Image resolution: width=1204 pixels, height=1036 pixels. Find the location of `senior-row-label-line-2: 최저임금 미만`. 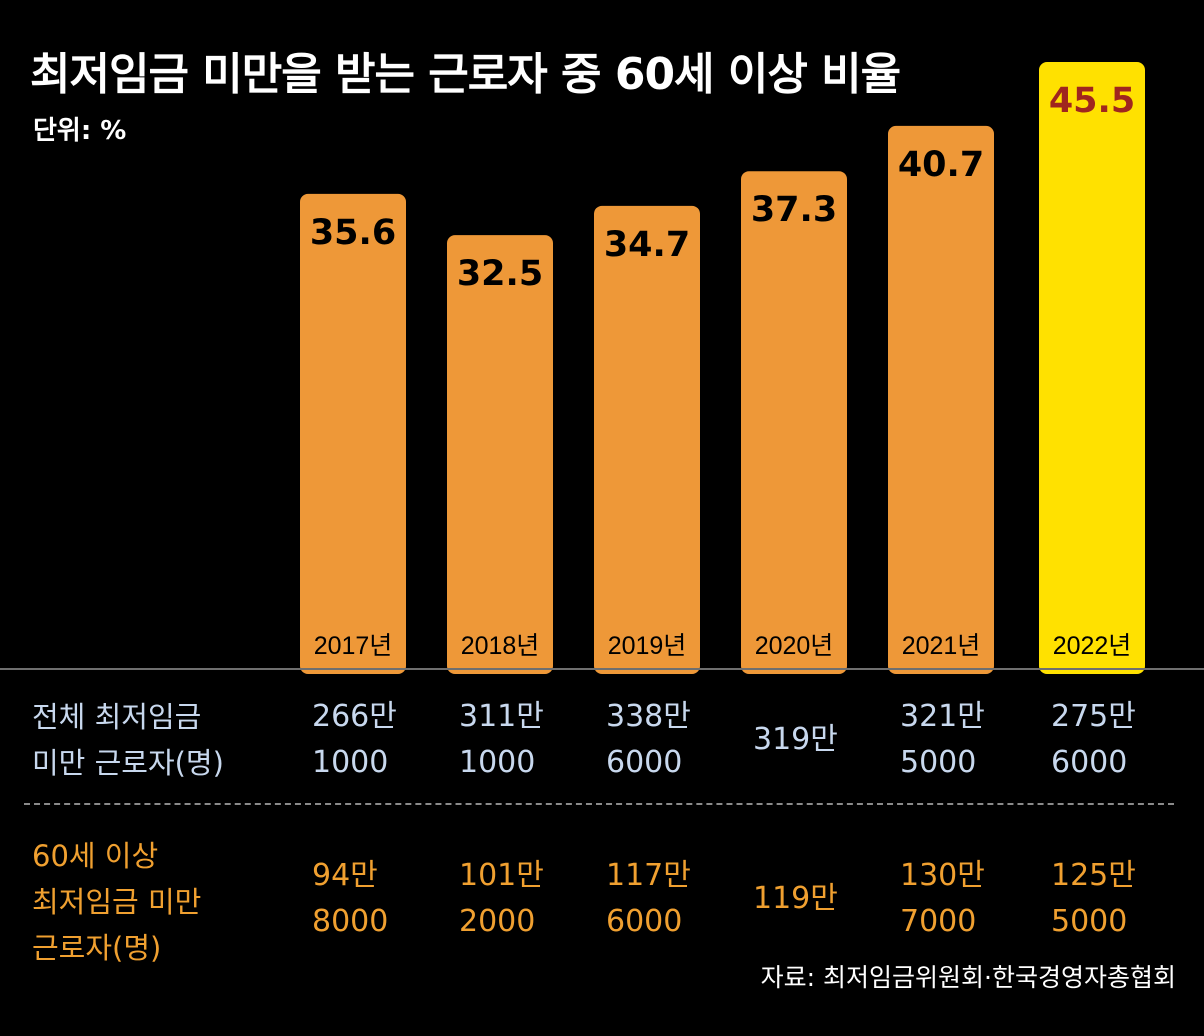

senior-row-label-line-2: 최저임금 미만 is located at coordinates (117, 902).